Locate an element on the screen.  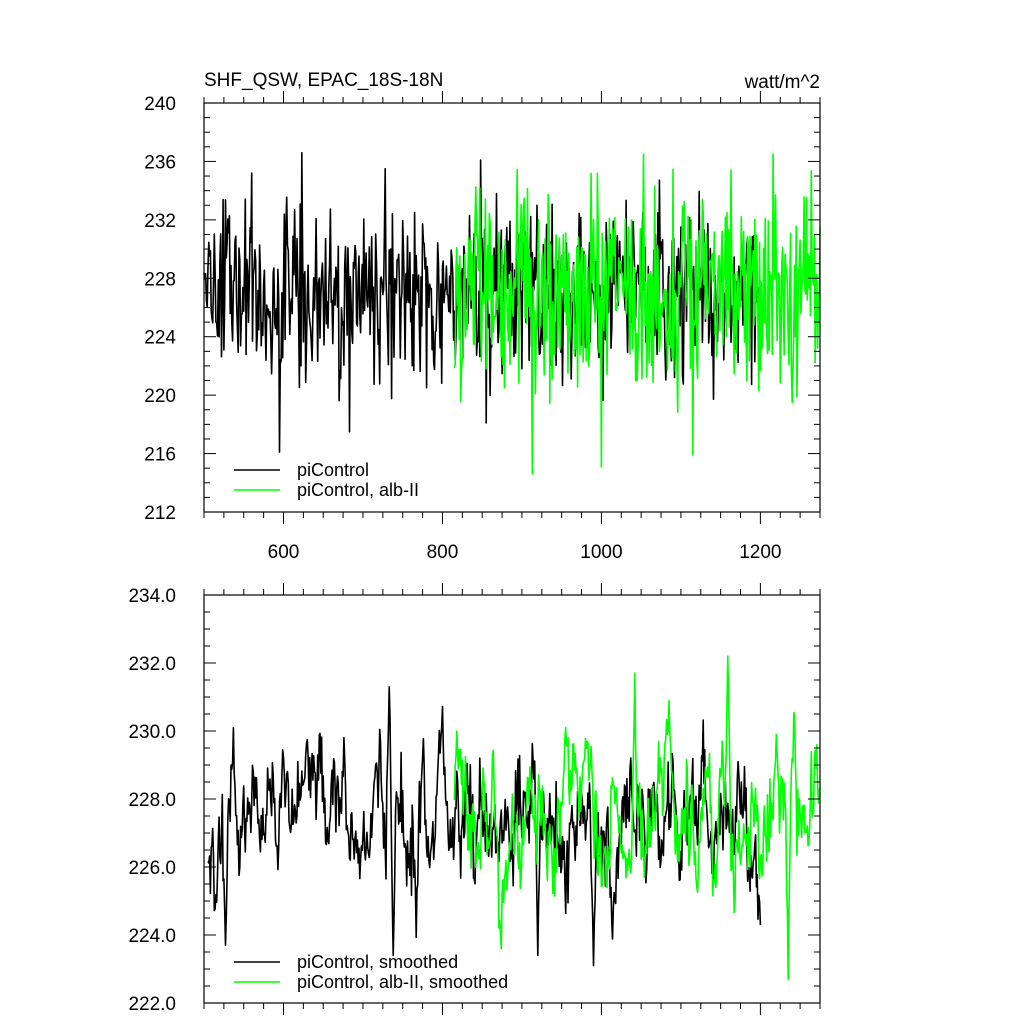
legend-label-smoothed: piControl, smoothed is located at coordinates (377, 962).